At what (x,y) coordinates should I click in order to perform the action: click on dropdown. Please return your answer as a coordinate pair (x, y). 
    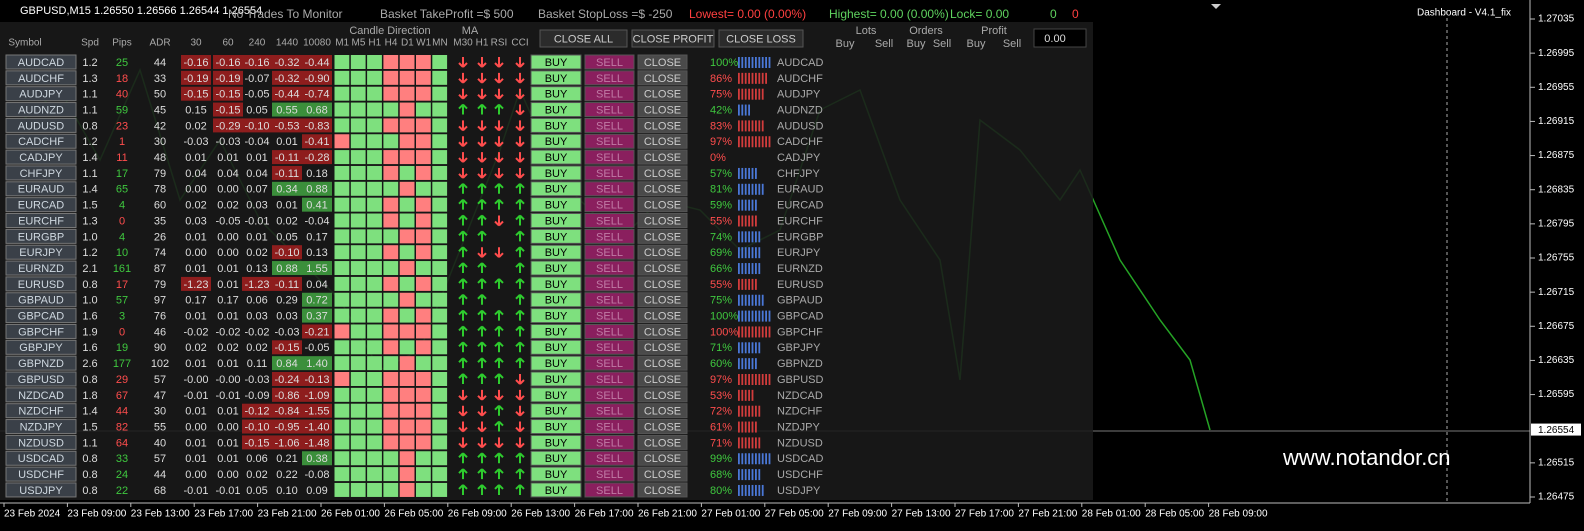
    Looking at the image, I should click on (1216, 6).